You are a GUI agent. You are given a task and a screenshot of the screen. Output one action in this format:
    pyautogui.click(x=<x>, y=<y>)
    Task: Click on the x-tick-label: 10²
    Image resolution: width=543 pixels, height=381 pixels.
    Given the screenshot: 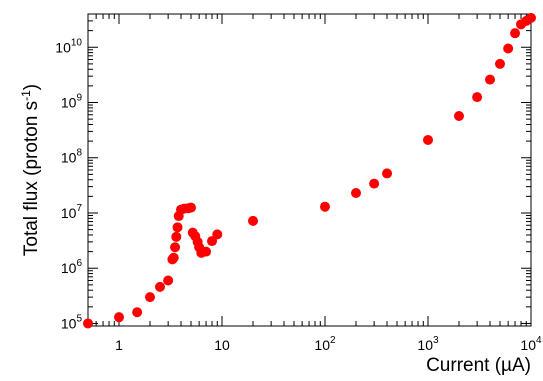 What is the action you would take?
    pyautogui.click(x=325, y=344)
    